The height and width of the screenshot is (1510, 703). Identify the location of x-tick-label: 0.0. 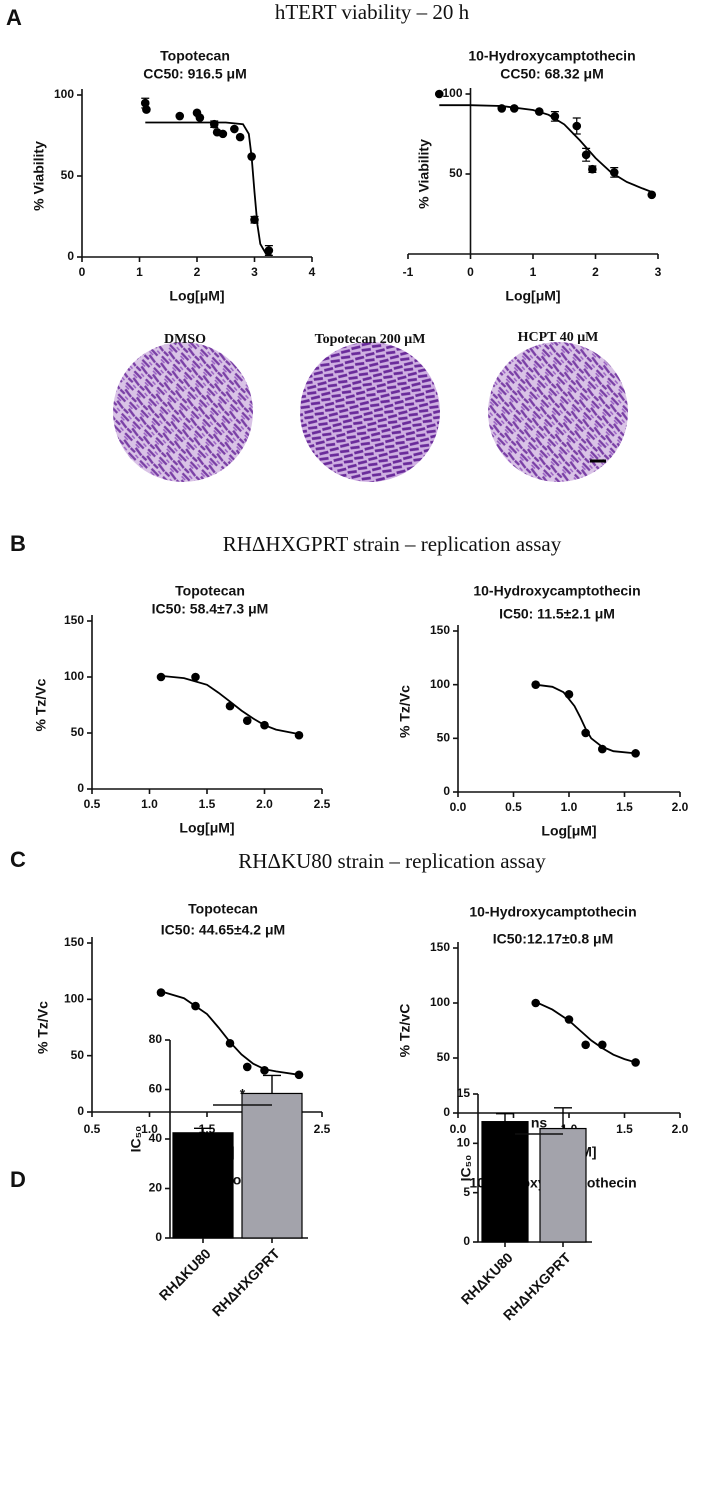
(458, 807).